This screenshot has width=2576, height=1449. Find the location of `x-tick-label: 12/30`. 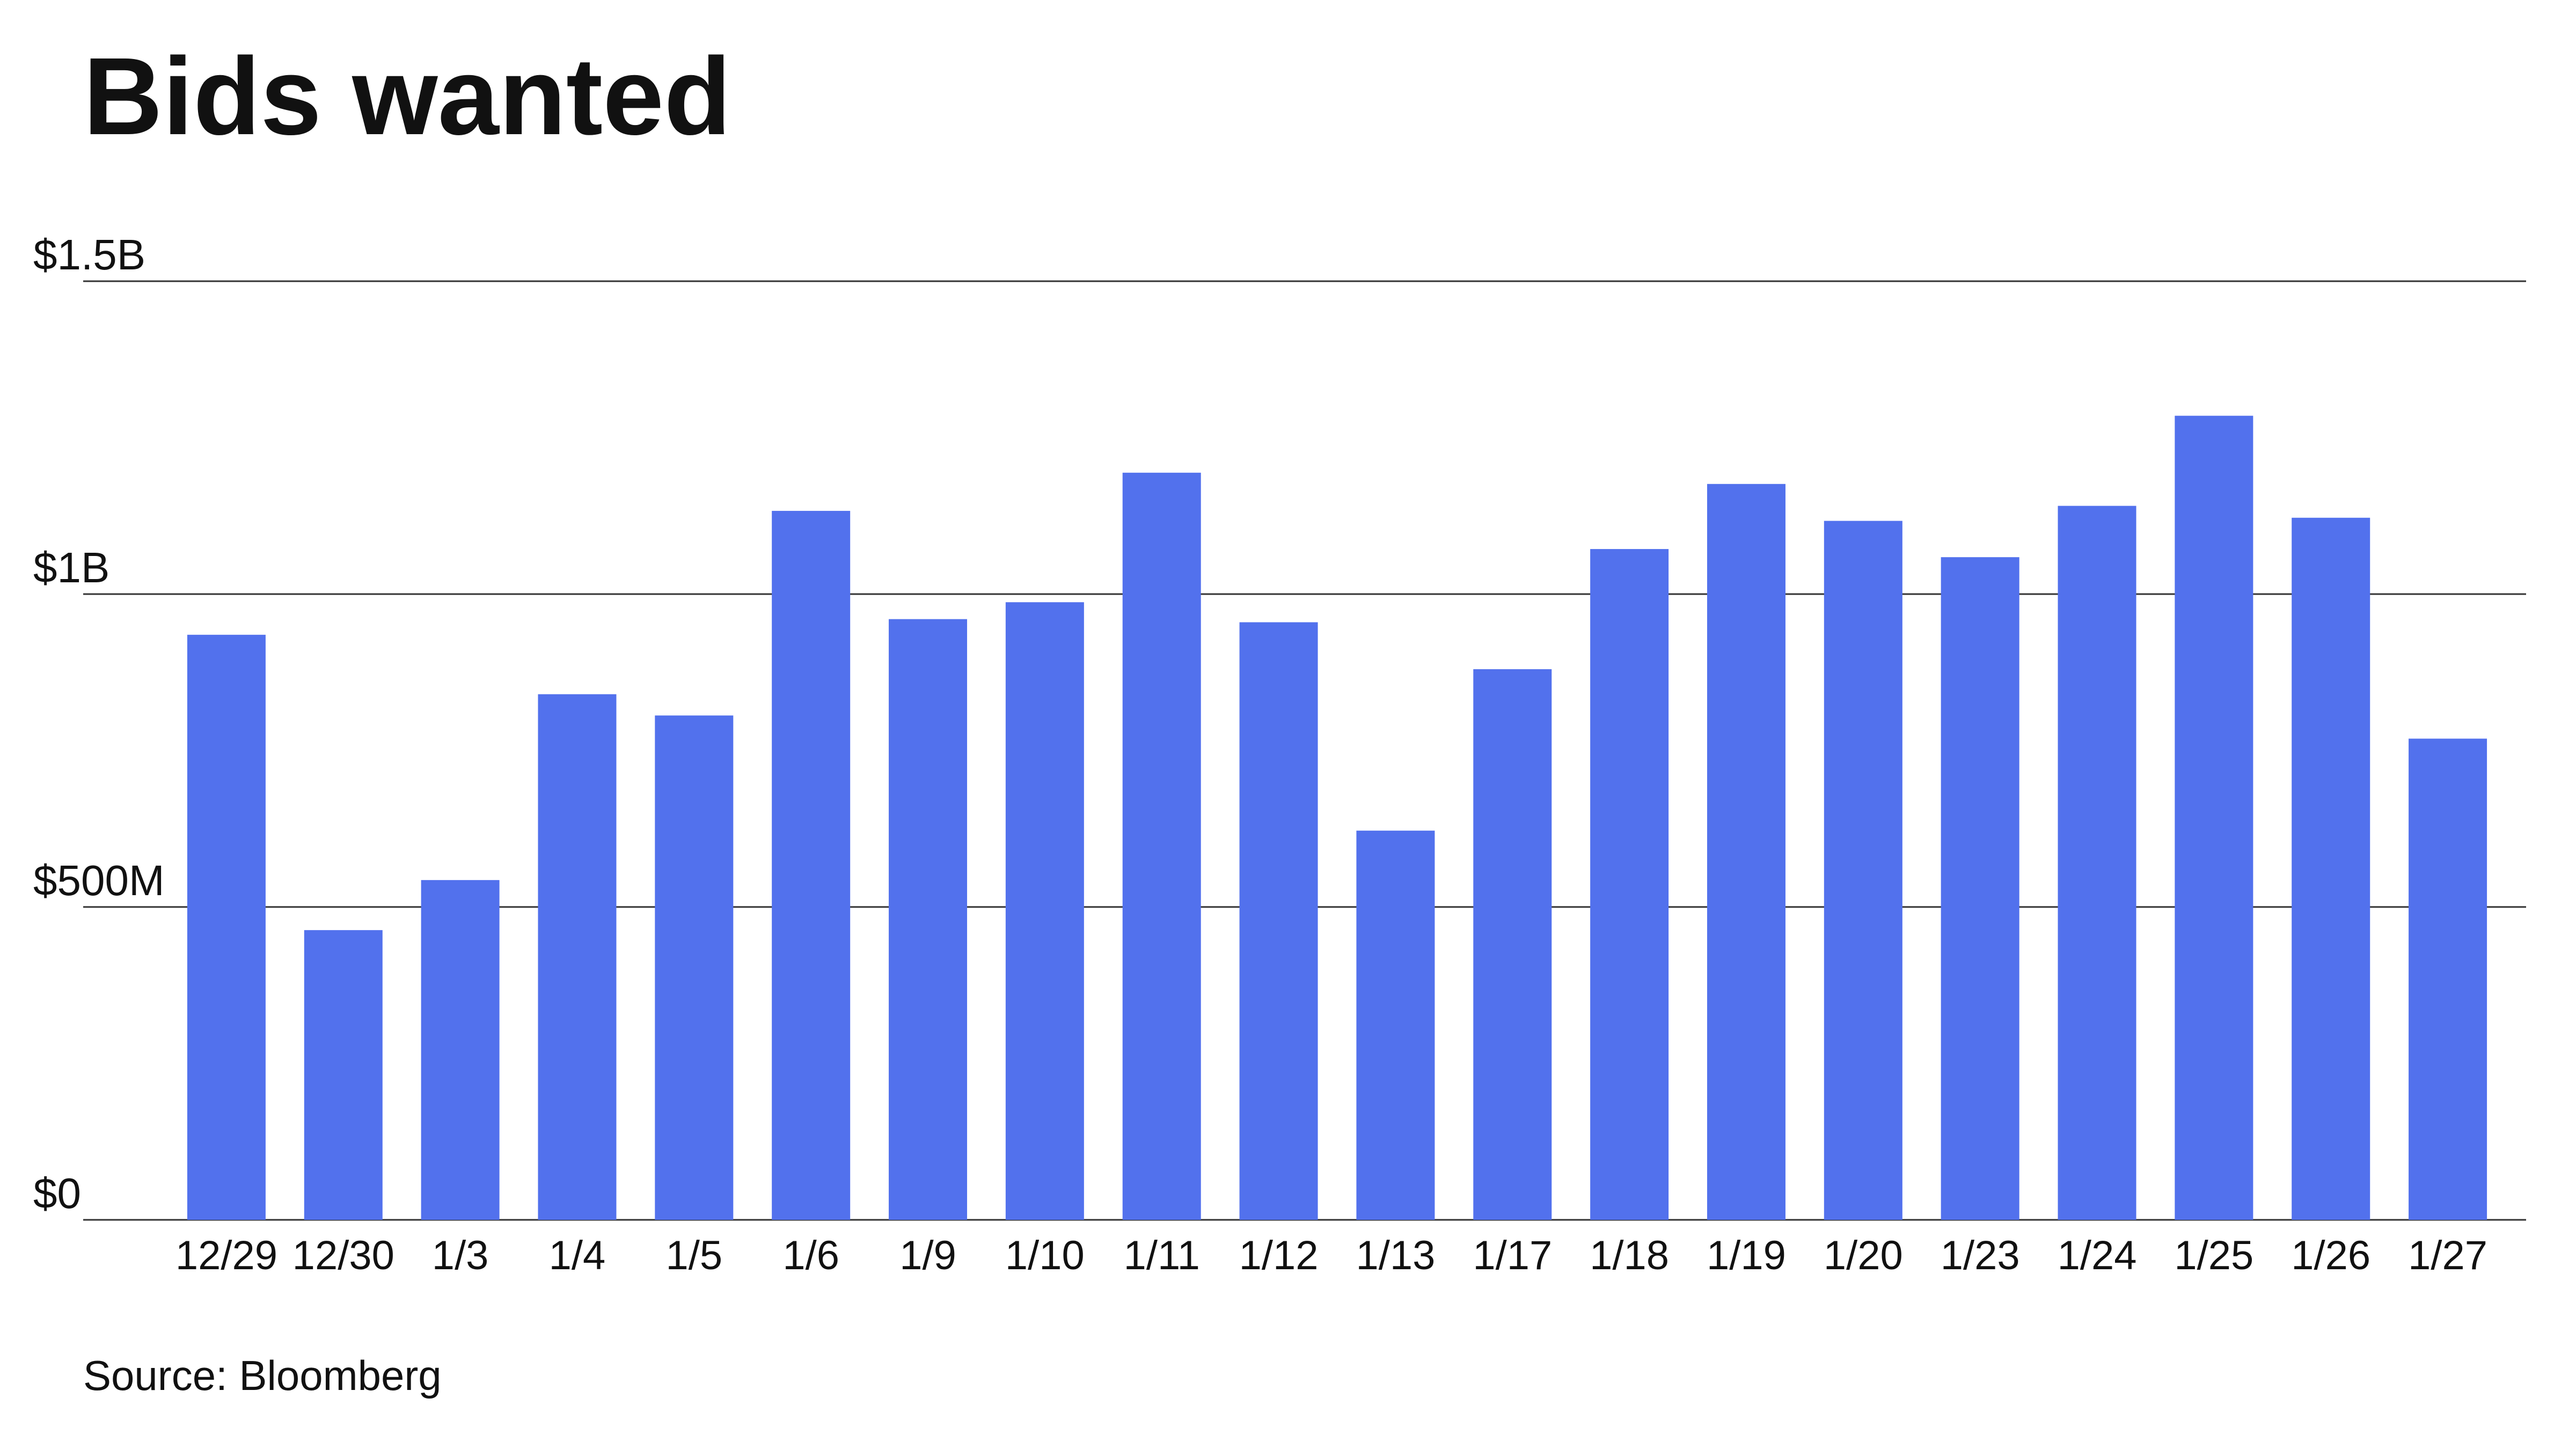

x-tick-label: 12/30 is located at coordinates (343, 1255).